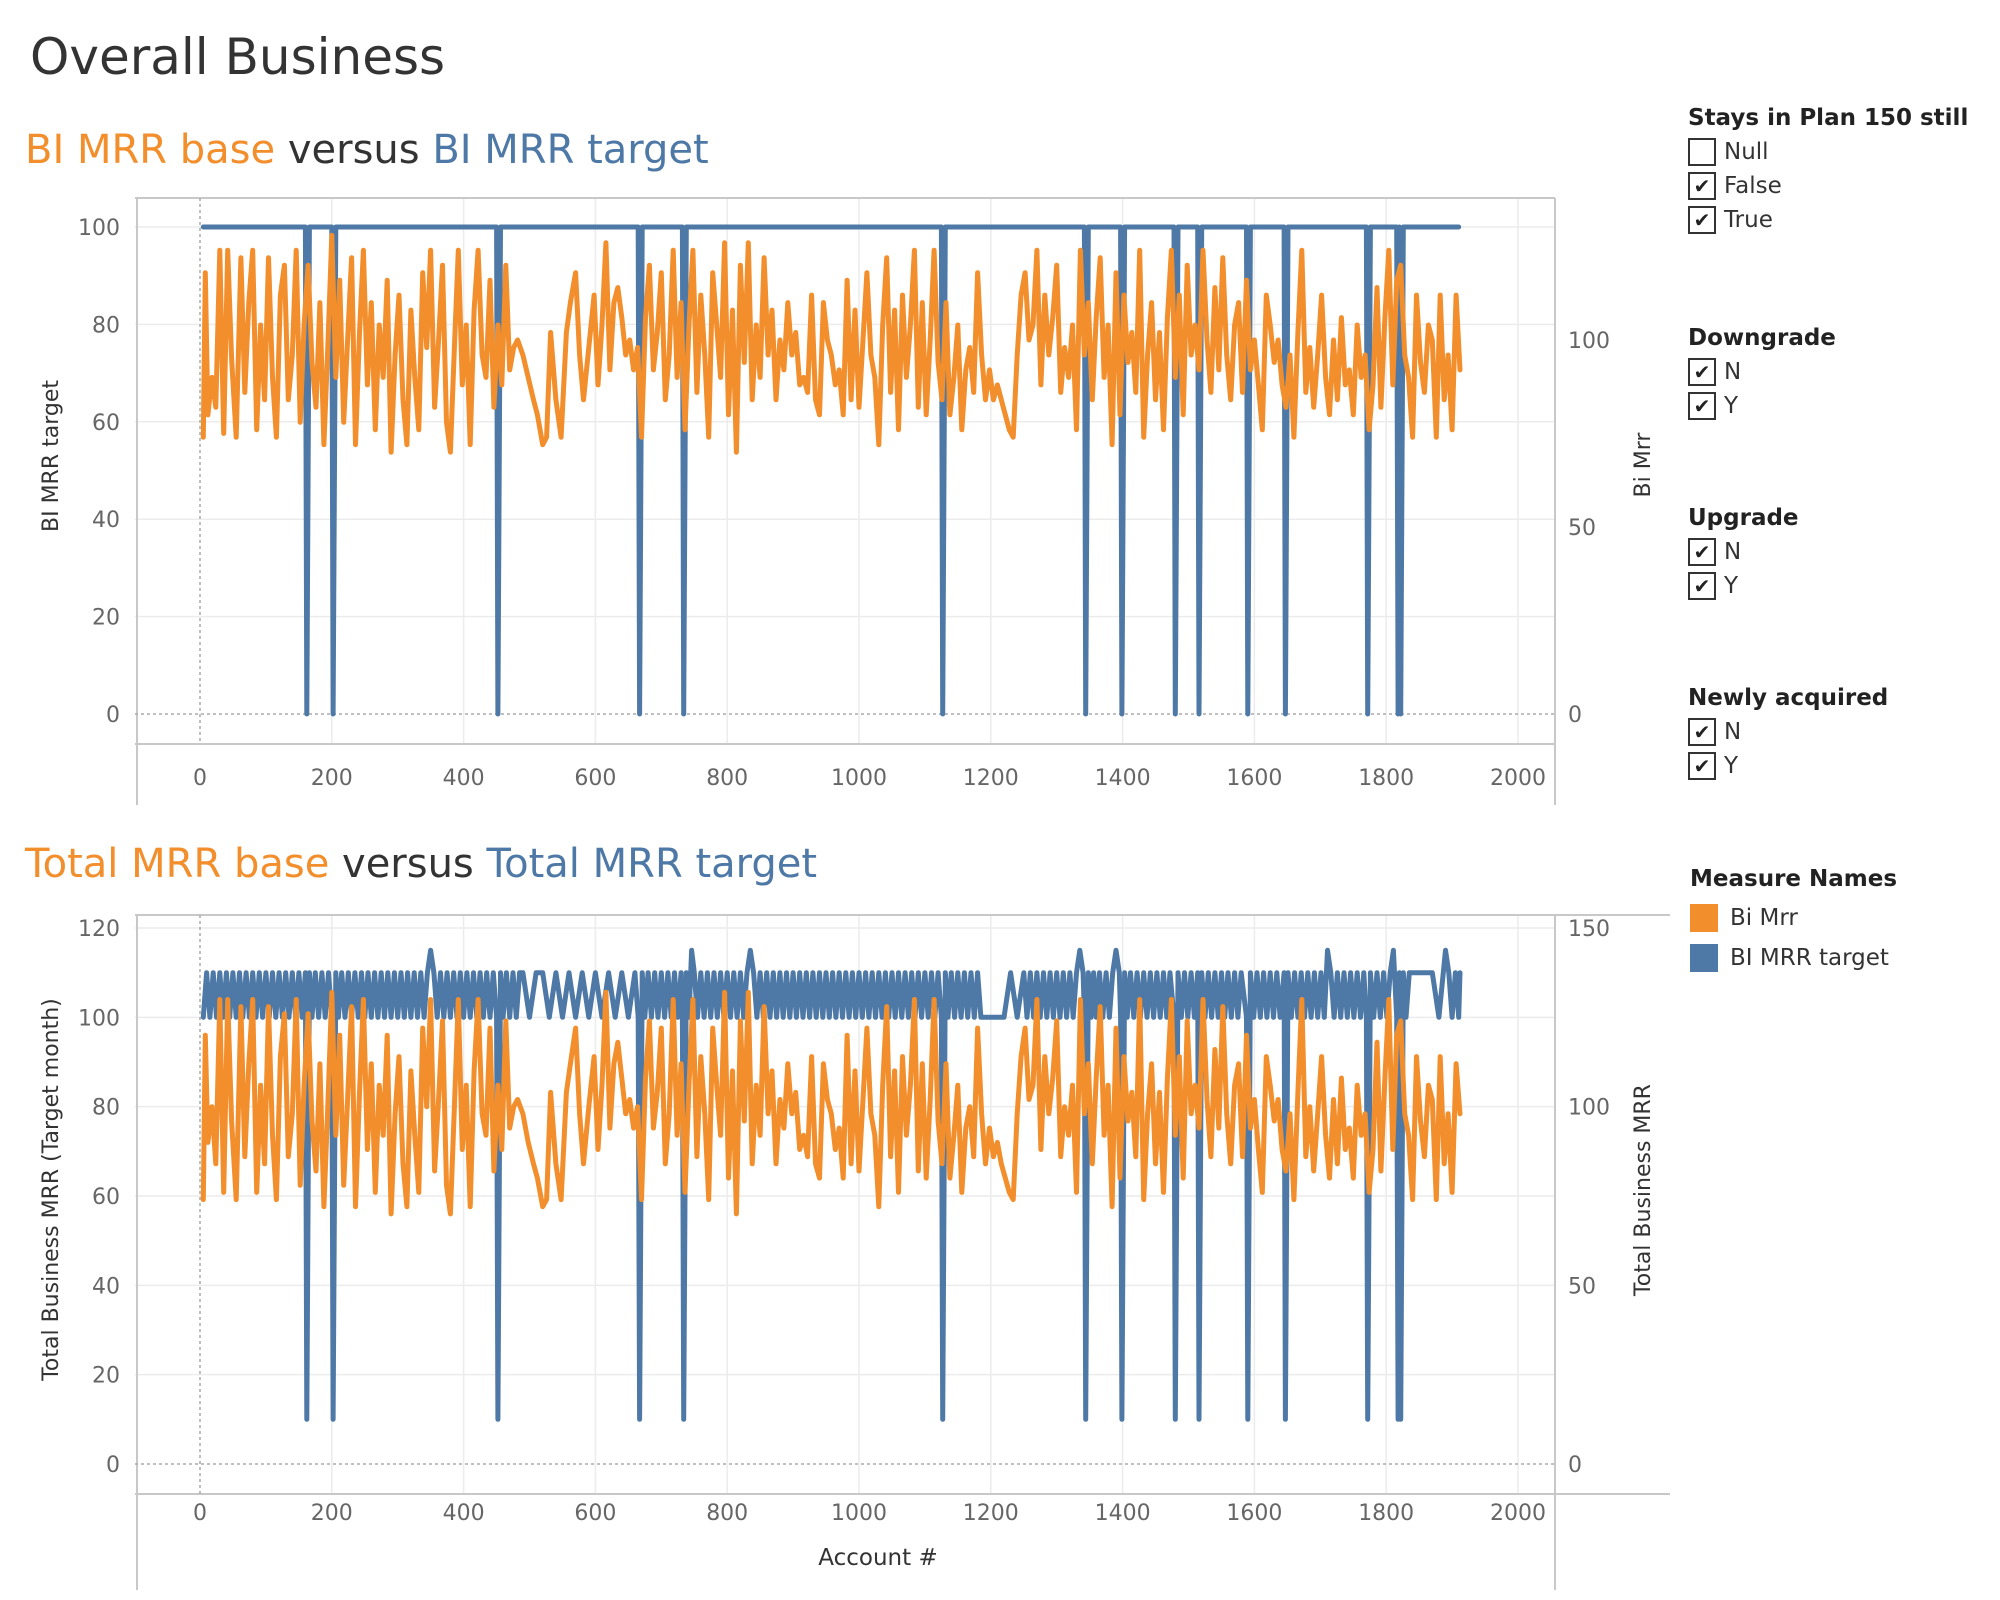  I want to click on x-axis-title: Account #, so click(877, 1558).